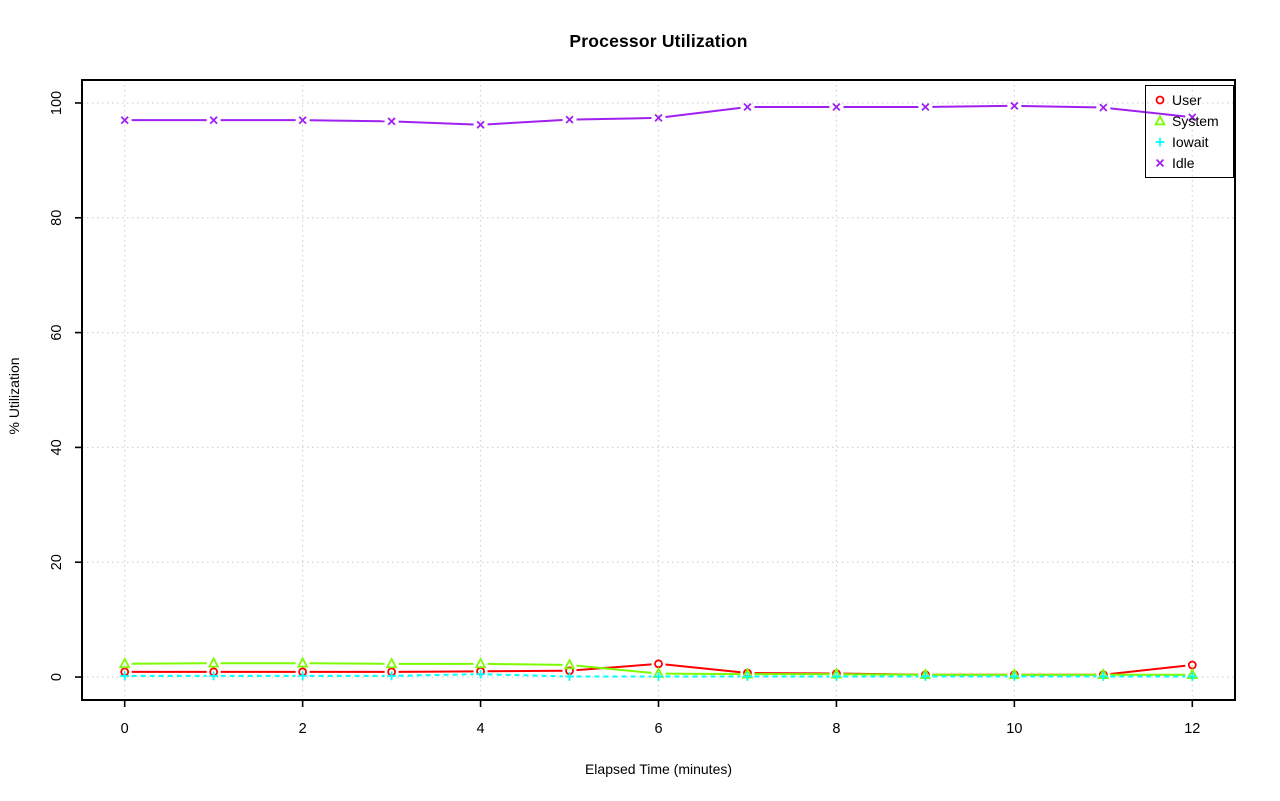  What do you see at coordinates (1014, 729) in the screenshot?
I see `svg-text: 10` at bounding box center [1014, 729].